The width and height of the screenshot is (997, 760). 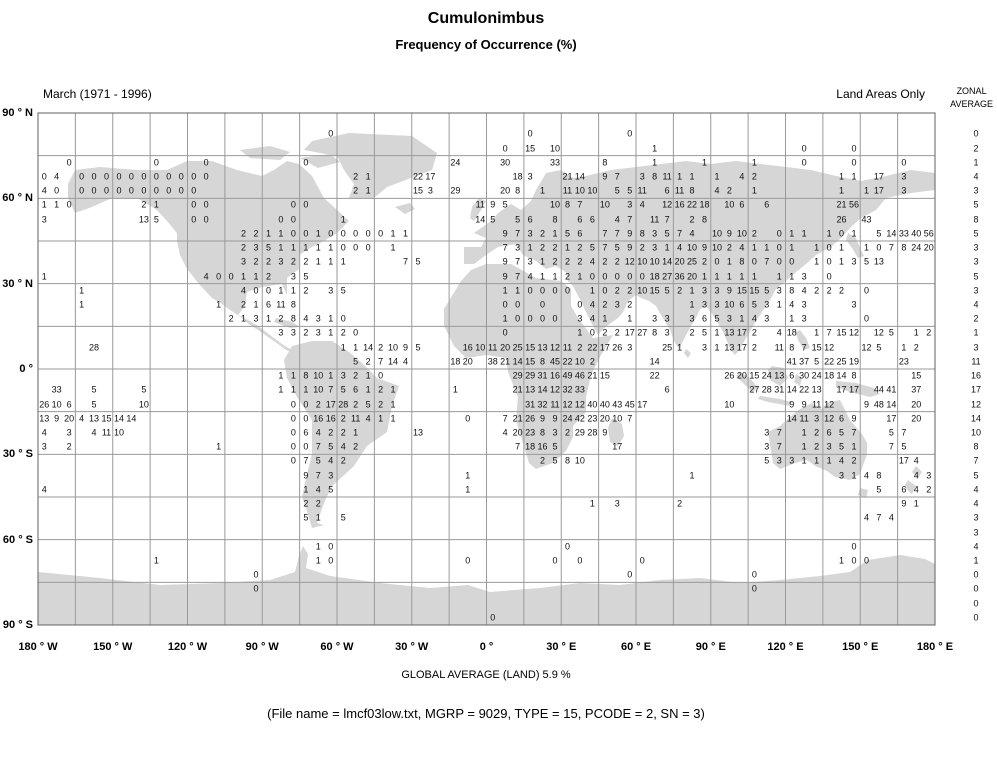 I want to click on grid-value: 40, so click(x=604, y=404).